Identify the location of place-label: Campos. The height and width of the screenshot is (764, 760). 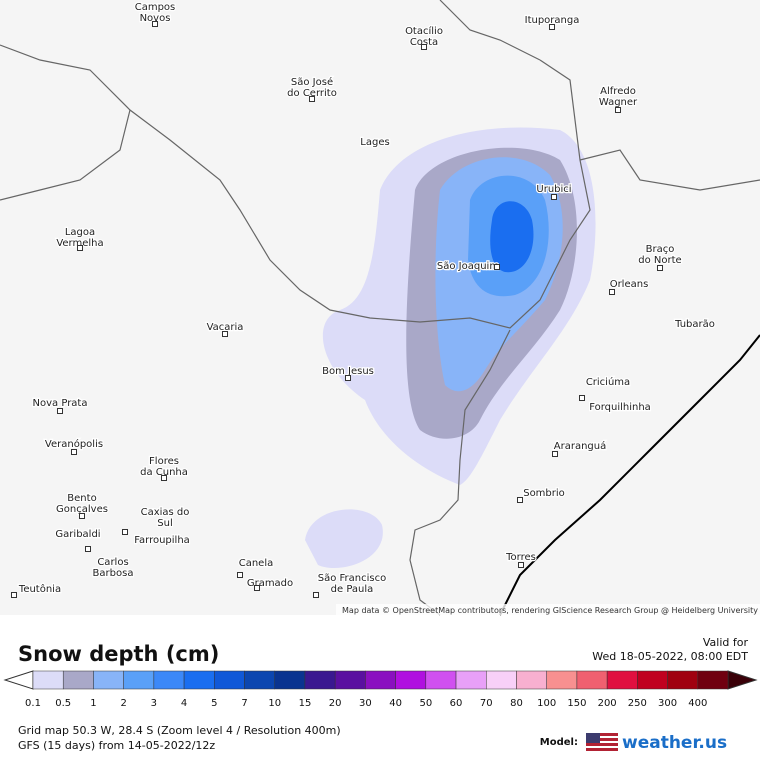
(155, 7).